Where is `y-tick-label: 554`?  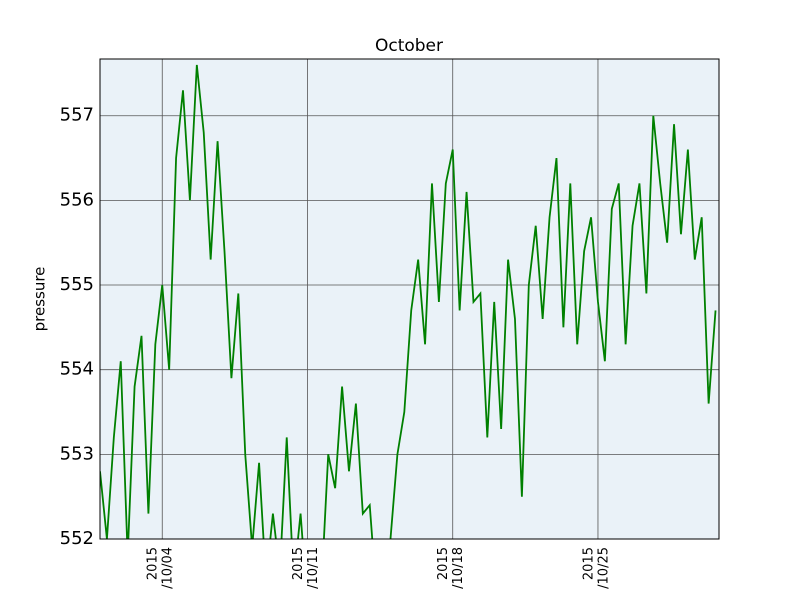
y-tick-label: 554 is located at coordinates (77, 369).